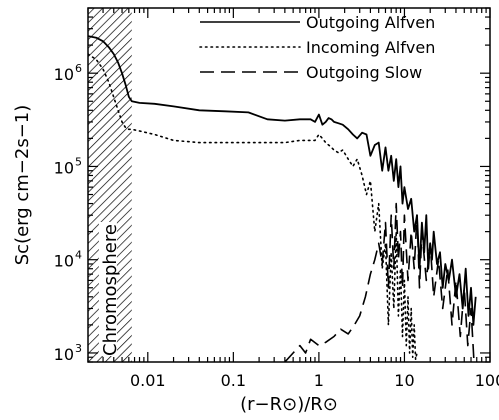  I want to click on x-tick-label-1: 0.01, so click(148, 380).